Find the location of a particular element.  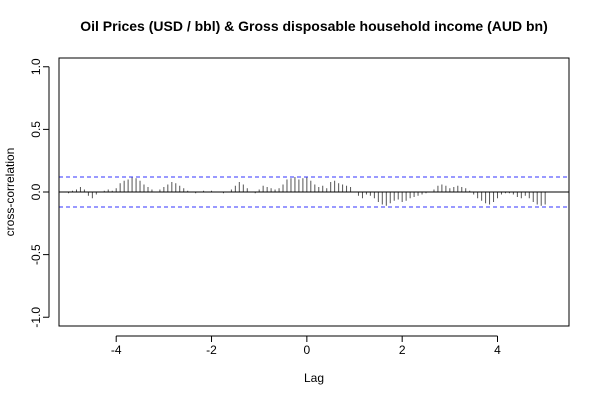

x-axis: -4 -2 0 2 4 is located at coordinates (306, 346).